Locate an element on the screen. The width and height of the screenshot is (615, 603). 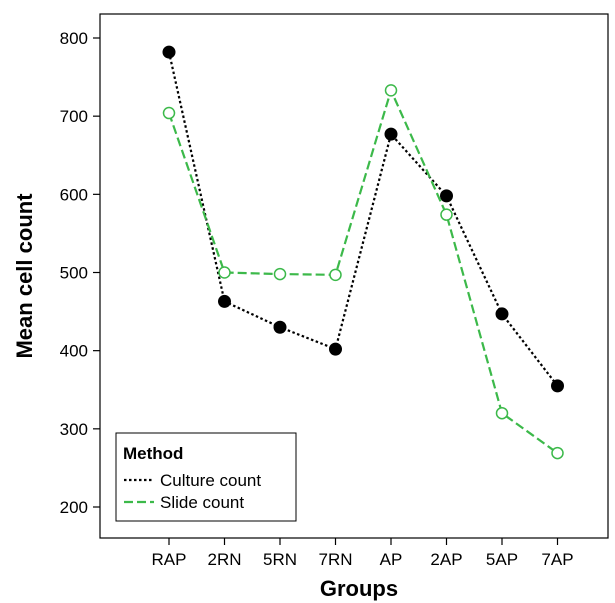
y-tick-label: 600 is located at coordinates (74, 194).